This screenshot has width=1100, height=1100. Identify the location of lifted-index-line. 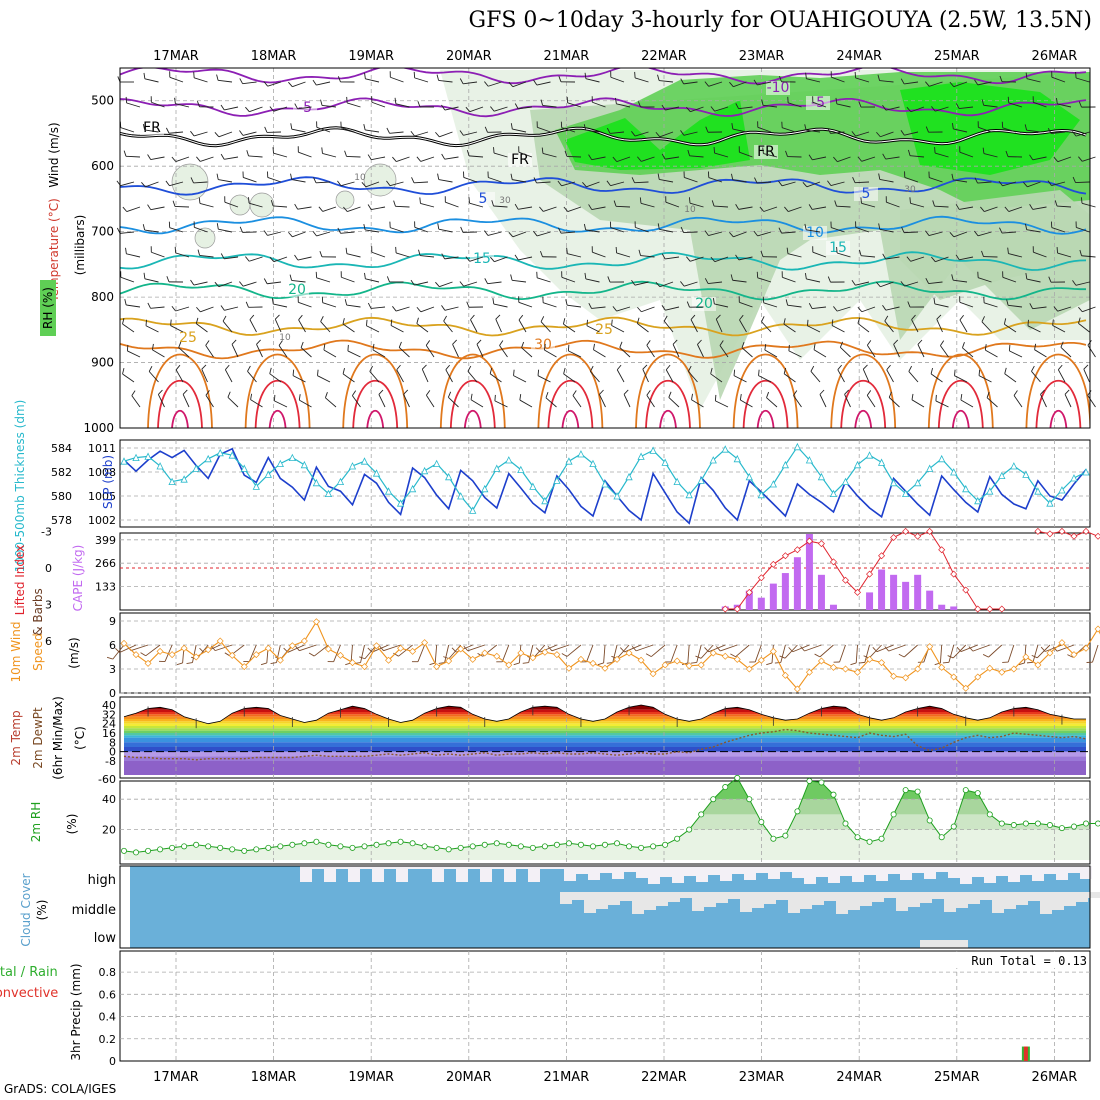
(1068, 534).